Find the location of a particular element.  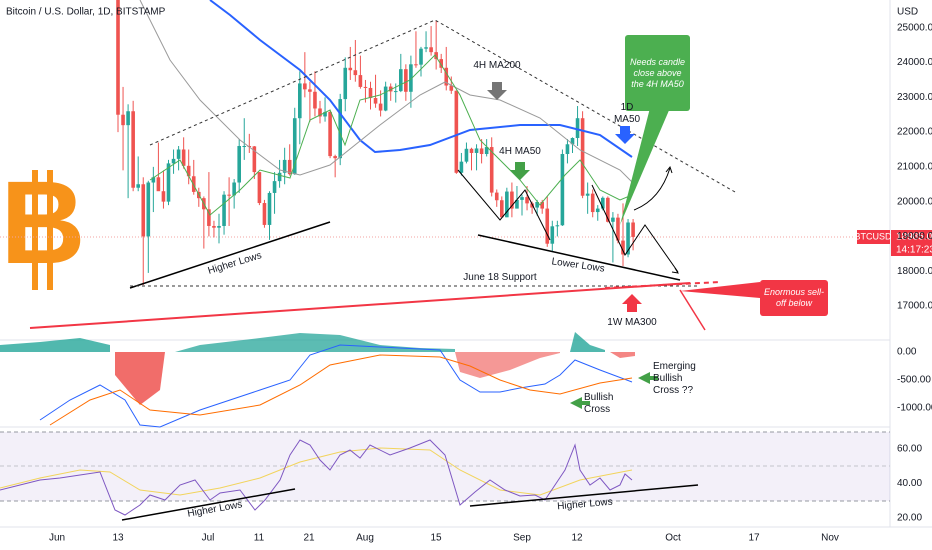

x-tick-label: Jun is located at coordinates (57, 538).